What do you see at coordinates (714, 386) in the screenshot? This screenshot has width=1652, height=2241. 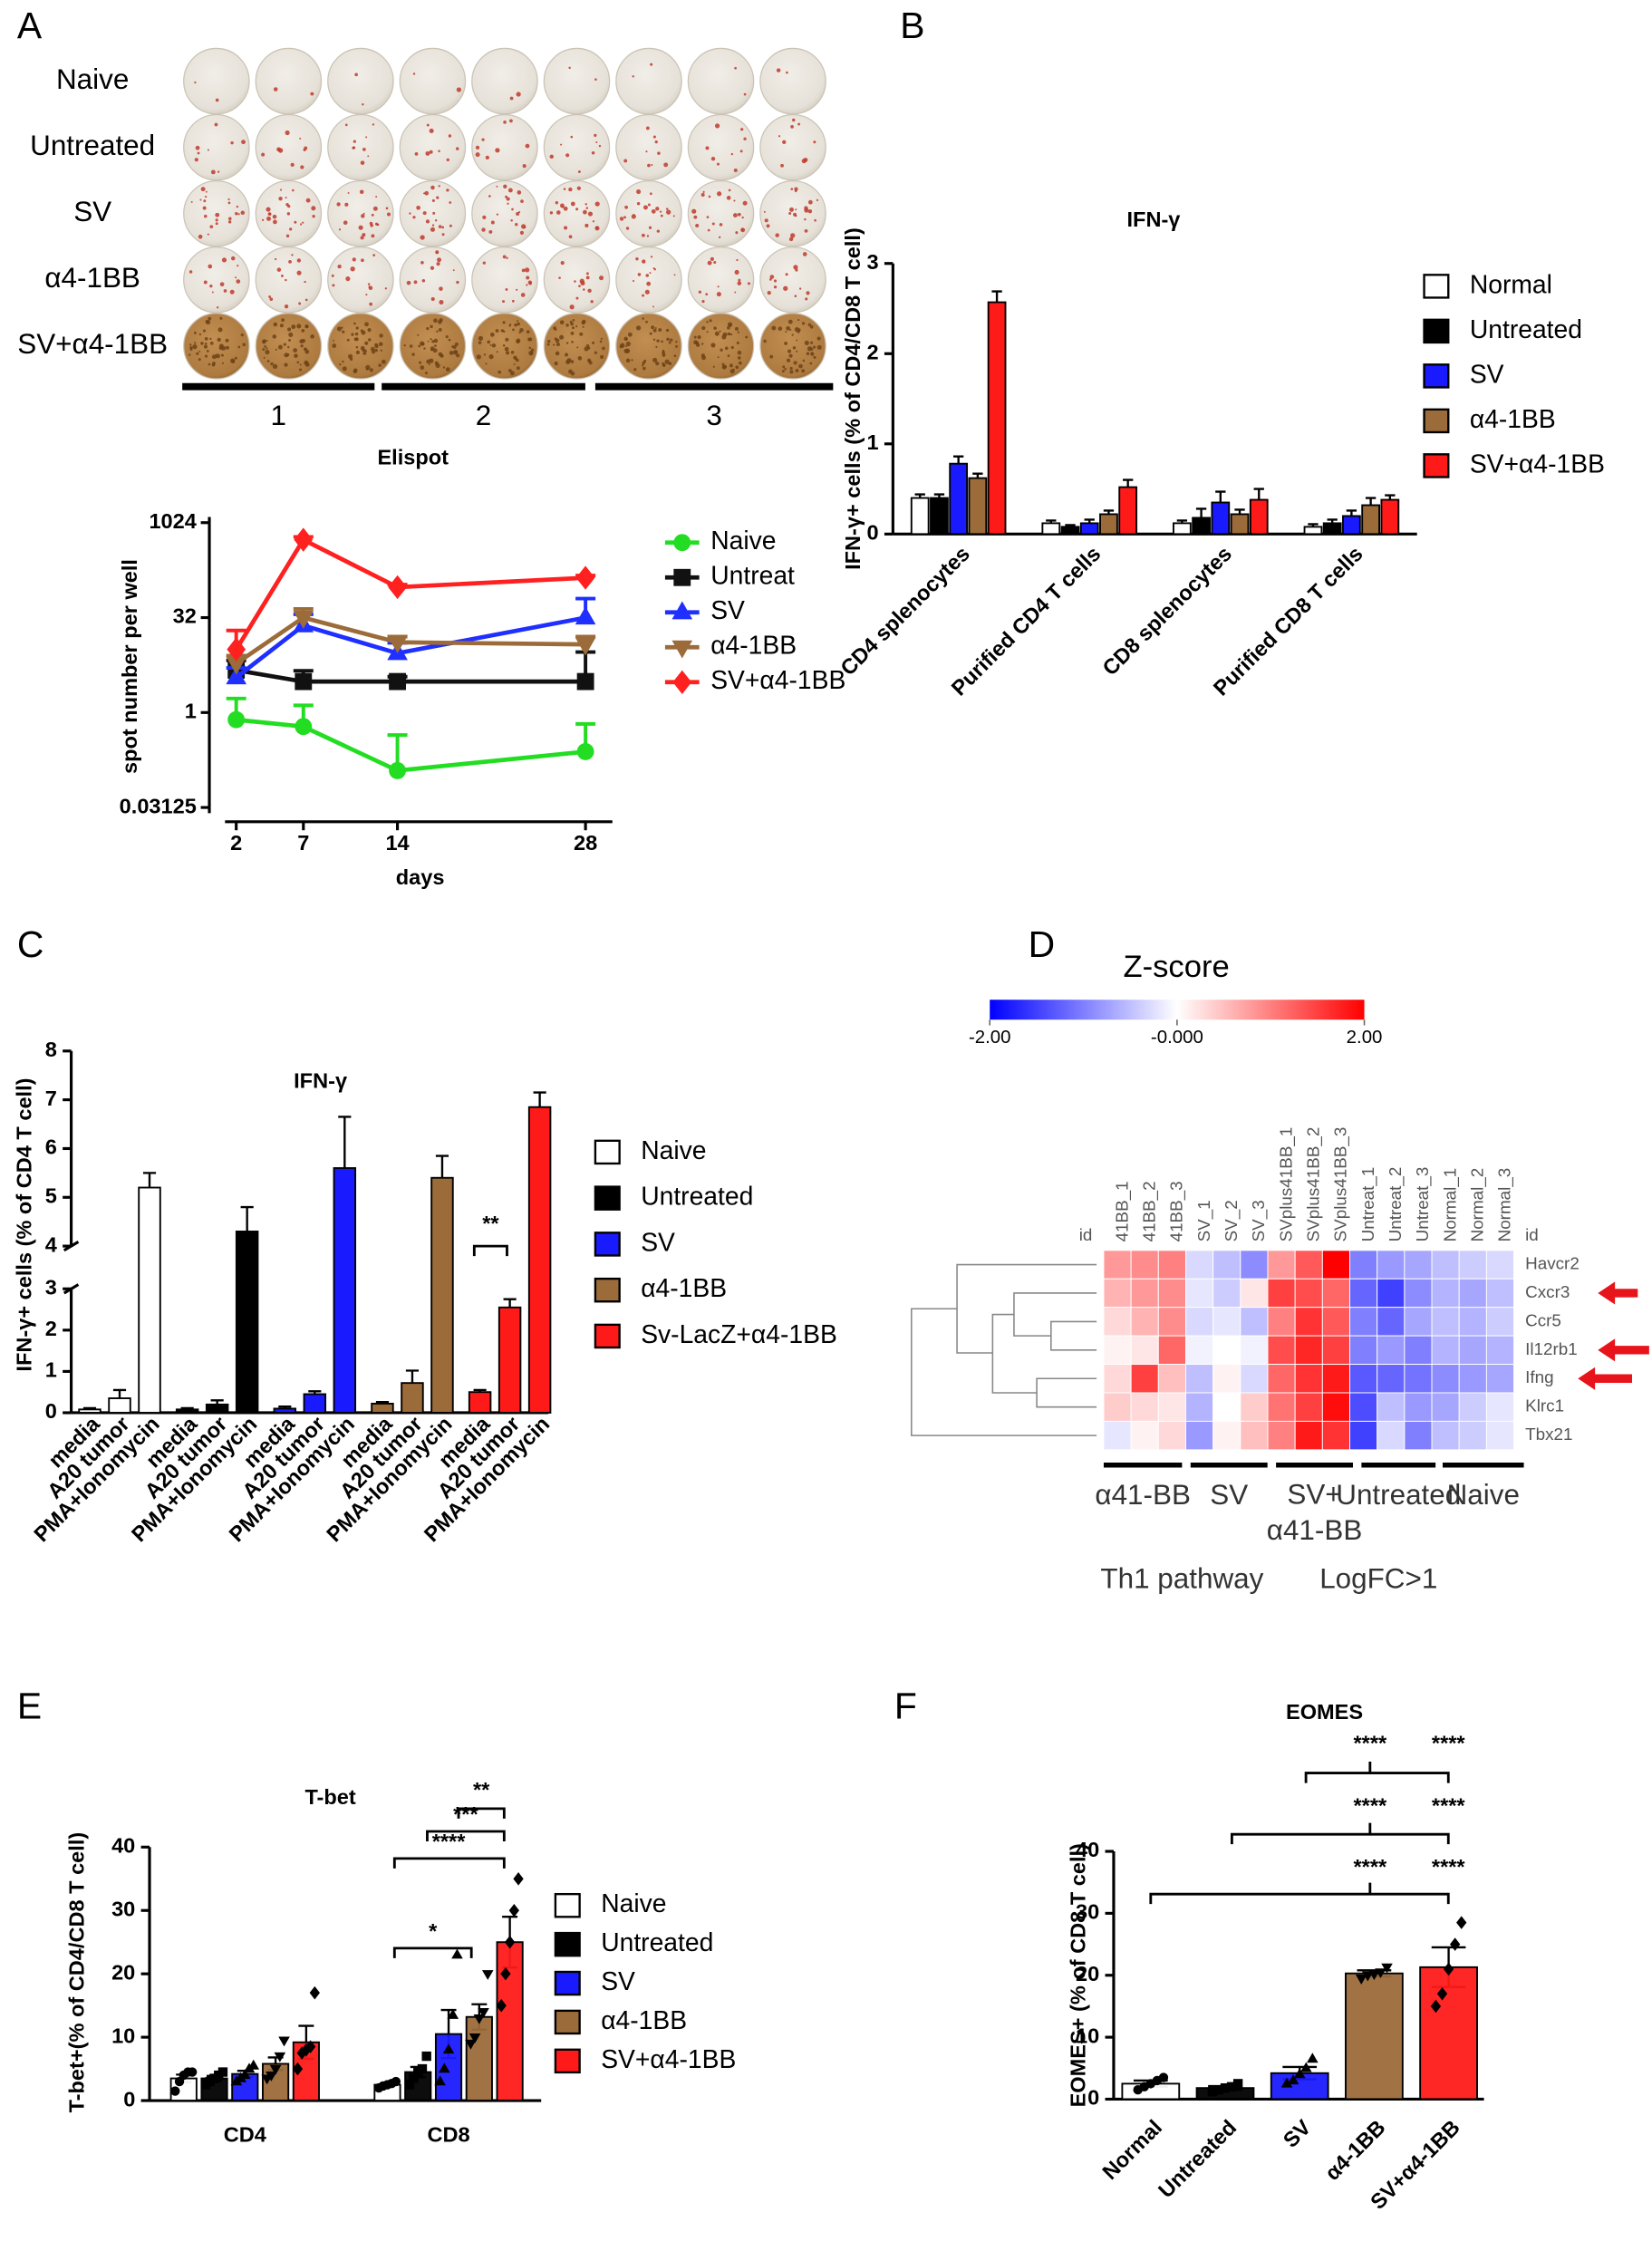 I see `group-bar` at bounding box center [714, 386].